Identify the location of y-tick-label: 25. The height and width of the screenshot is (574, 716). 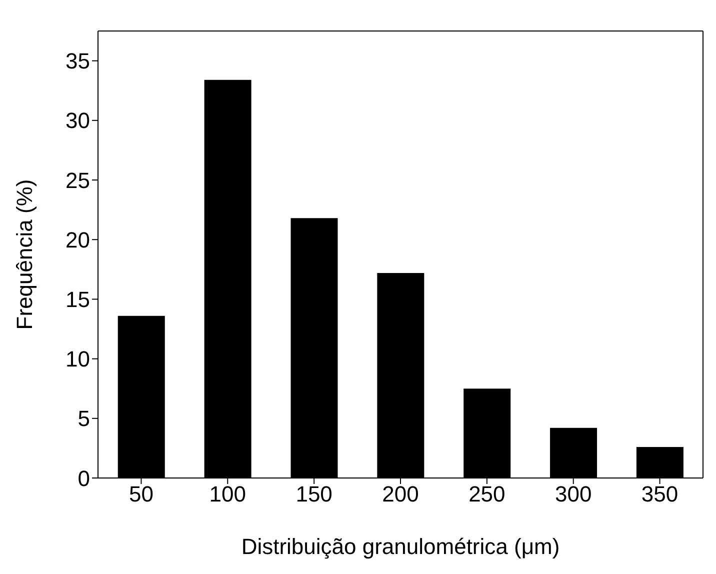
(78, 180).